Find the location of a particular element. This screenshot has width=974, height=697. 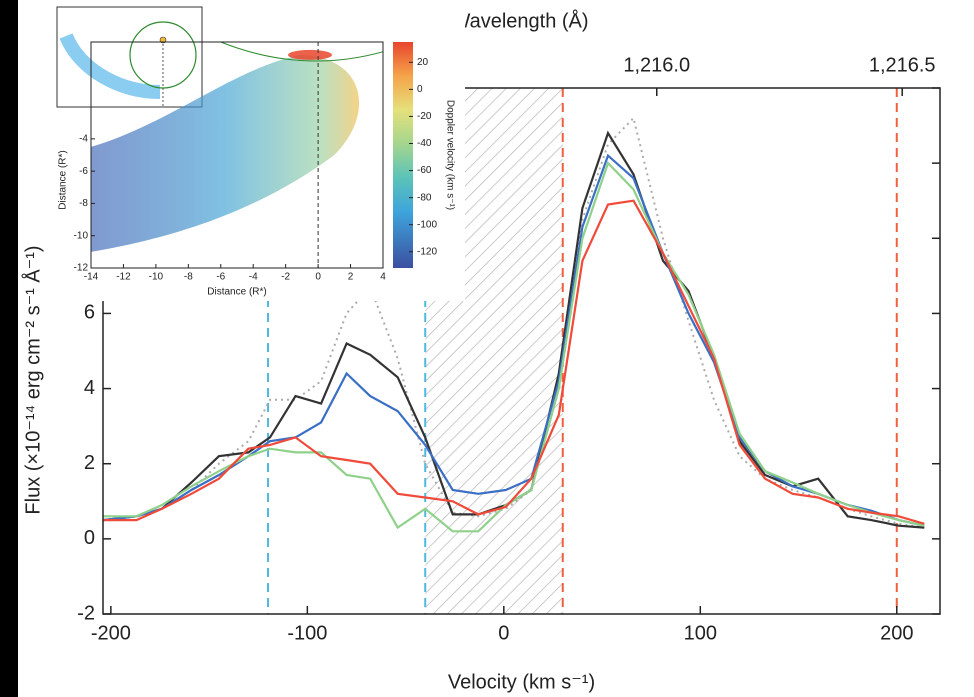

inset-x-tick-label: -14 is located at coordinates (91, 277).